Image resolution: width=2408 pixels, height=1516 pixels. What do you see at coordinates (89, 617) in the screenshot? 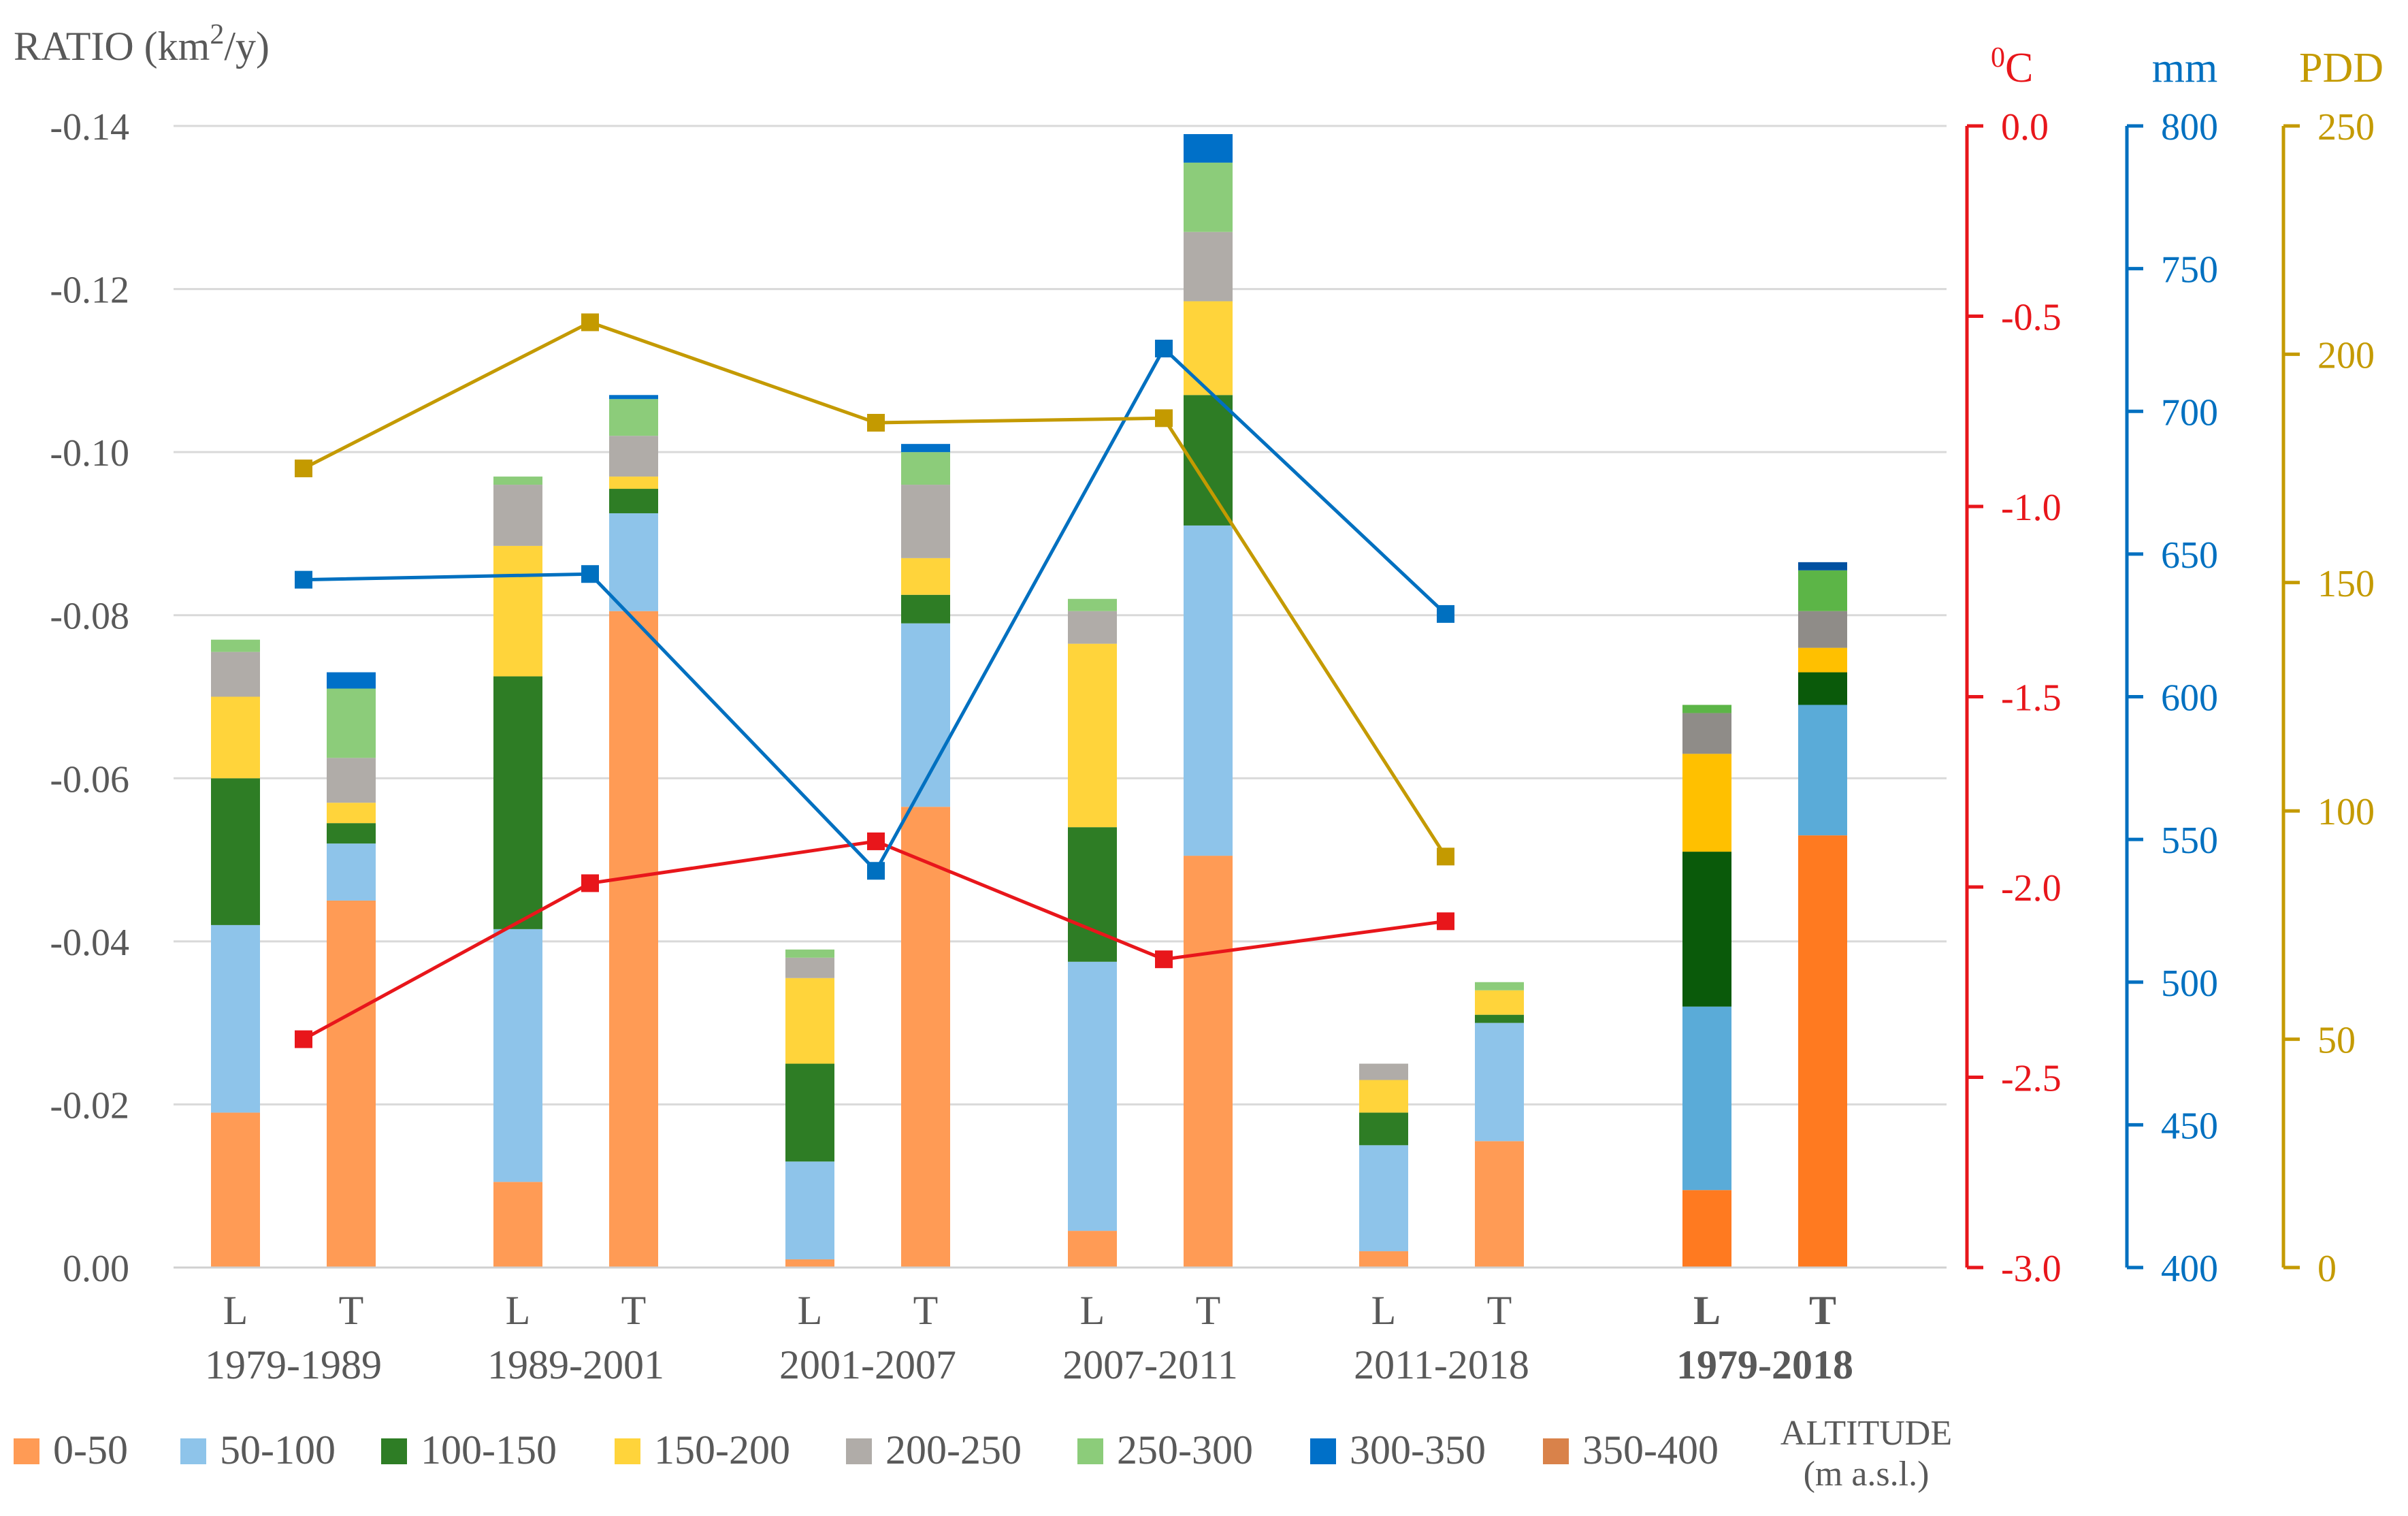
I see `y-tick-label: -0.08` at bounding box center [89, 617].